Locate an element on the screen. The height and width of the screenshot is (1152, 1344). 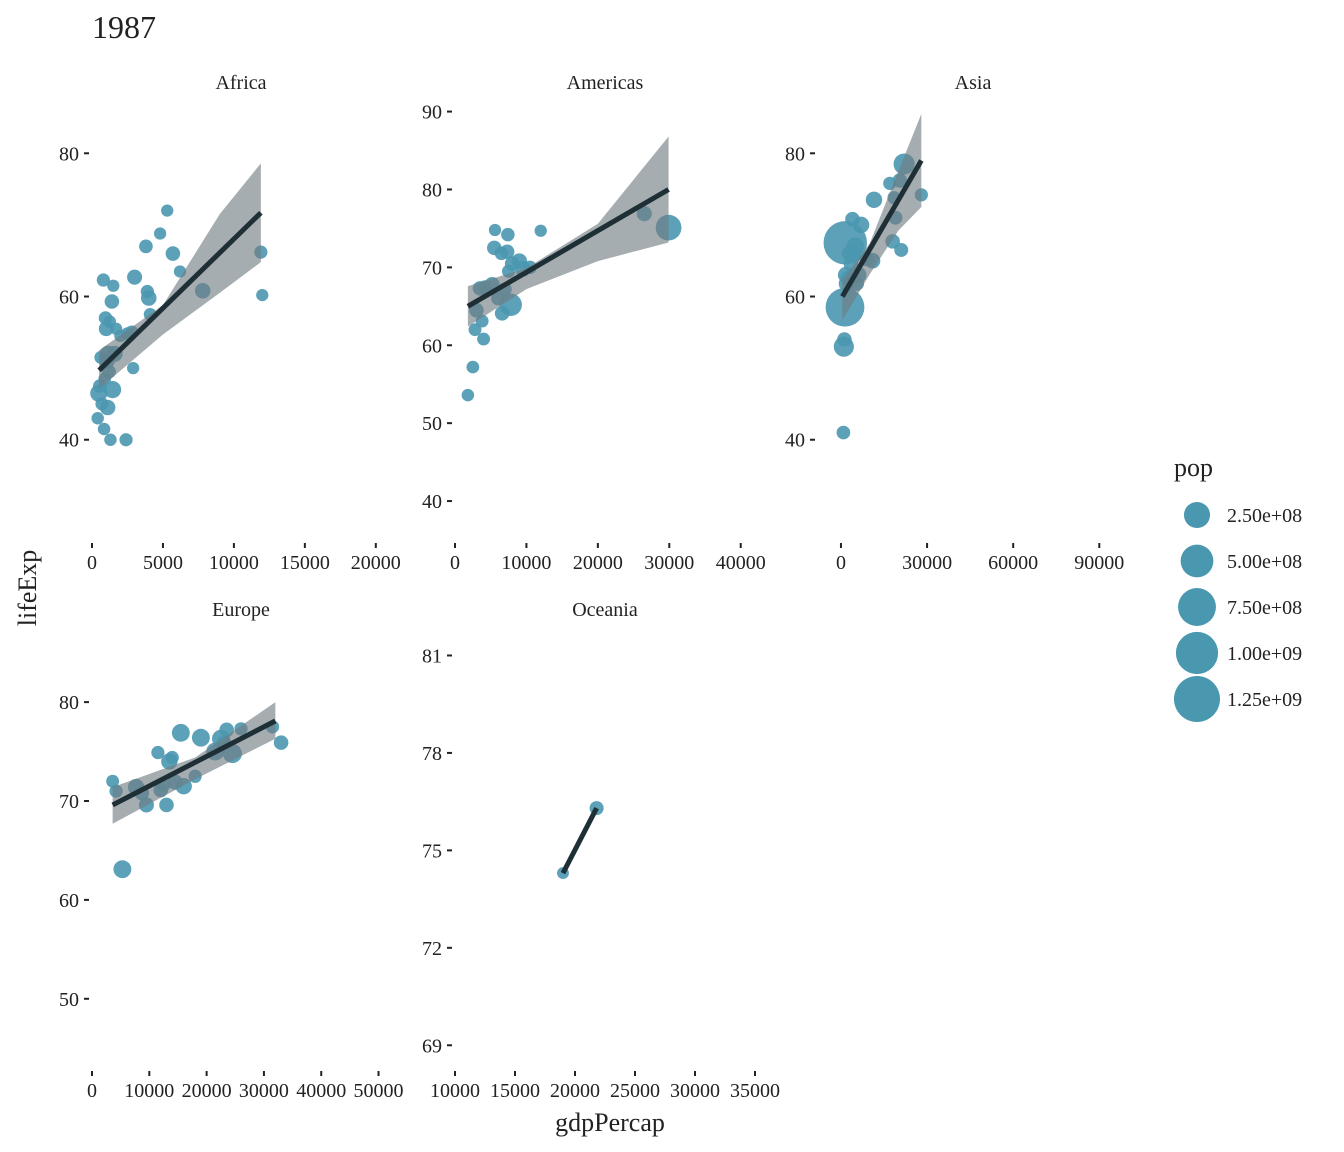
y-axis-title: lifeExp is located at coordinates (27, 588).